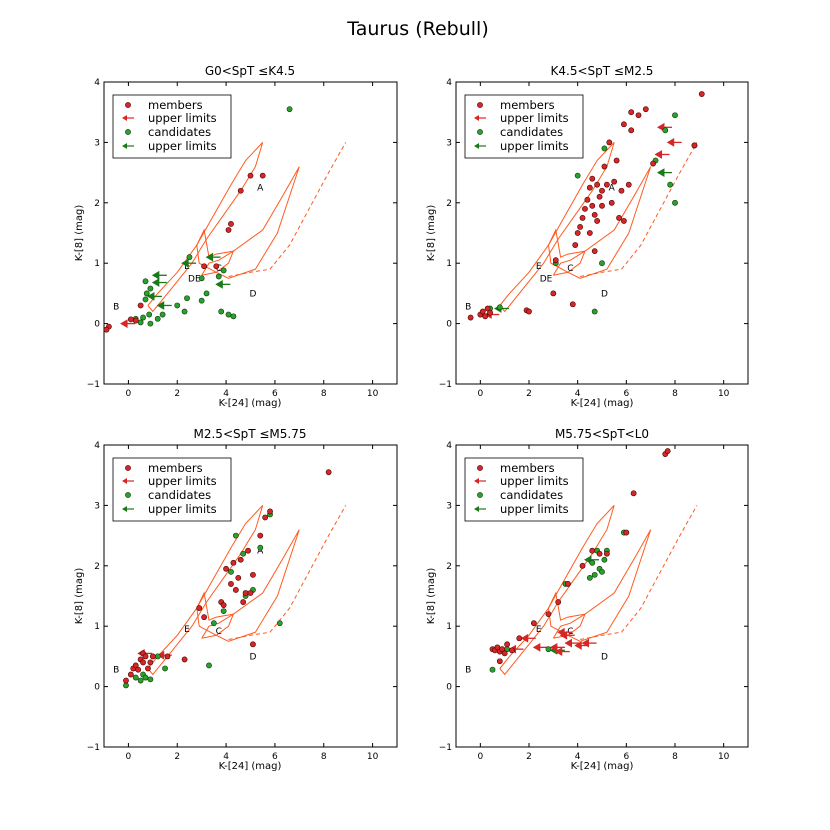 Image resolution: width=830 pixels, height=830 pixels. I want to click on y-tick-label: −1, so click(445, 748).